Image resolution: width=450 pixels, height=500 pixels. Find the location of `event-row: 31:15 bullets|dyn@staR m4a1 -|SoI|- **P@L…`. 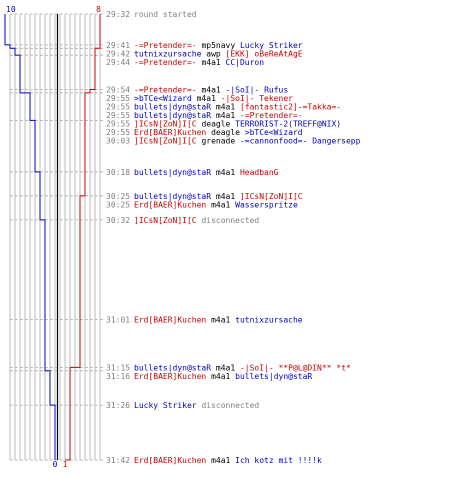

event-row: 31:15 bullets|dyn@staR m4a1 -|SoI|- **P@L… is located at coordinates (228, 367).